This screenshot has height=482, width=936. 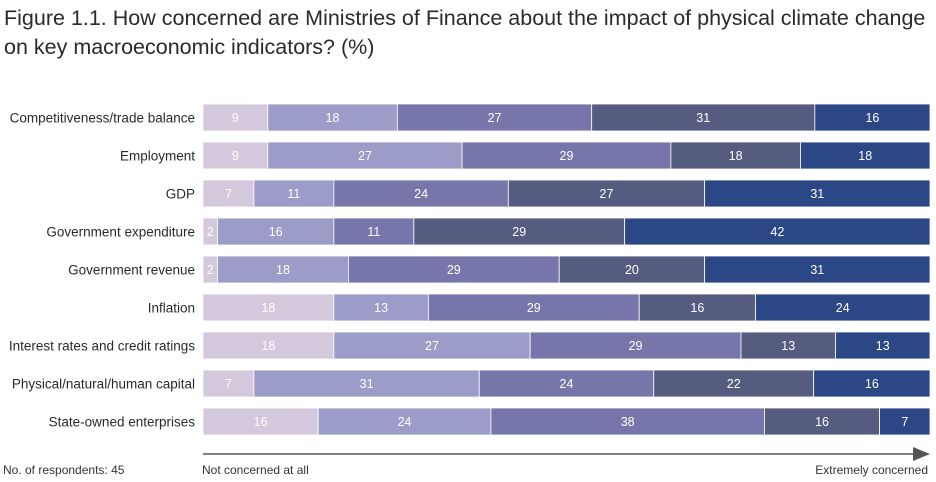 What do you see at coordinates (103, 384) in the screenshot?
I see `category-label: Physical/natural/human capital` at bounding box center [103, 384].